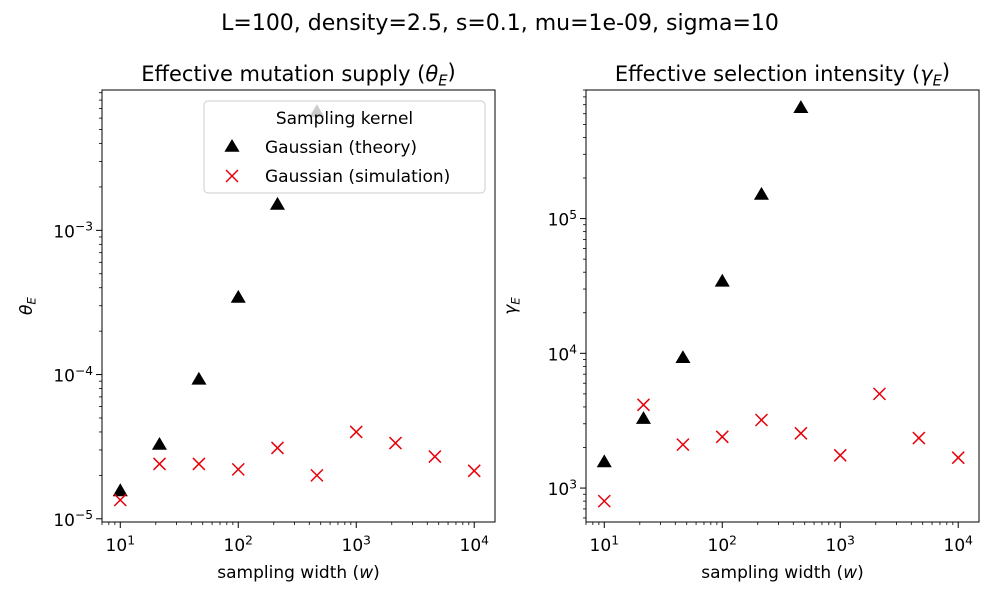 The image size is (1000, 604). What do you see at coordinates (232, 176) in the screenshot?
I see `legend-marker-simulation` at bounding box center [232, 176].